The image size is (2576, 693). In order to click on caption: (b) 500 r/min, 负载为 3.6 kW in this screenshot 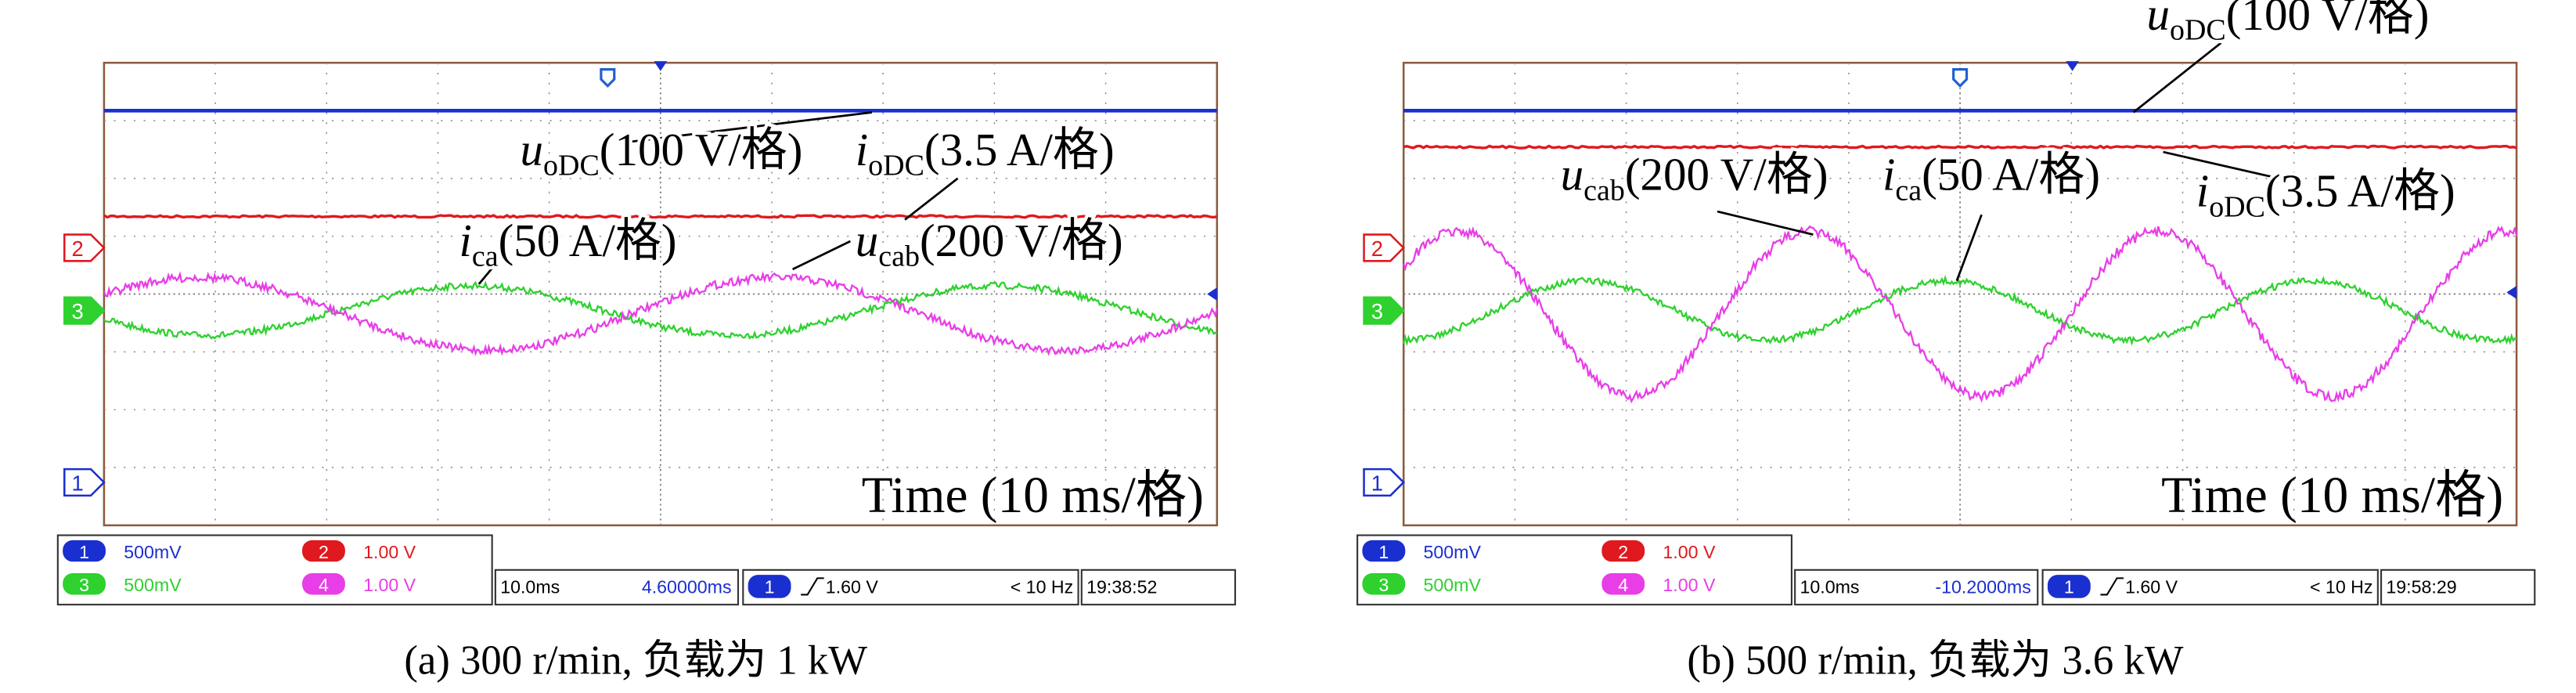, I will do `click(1935, 661)`.